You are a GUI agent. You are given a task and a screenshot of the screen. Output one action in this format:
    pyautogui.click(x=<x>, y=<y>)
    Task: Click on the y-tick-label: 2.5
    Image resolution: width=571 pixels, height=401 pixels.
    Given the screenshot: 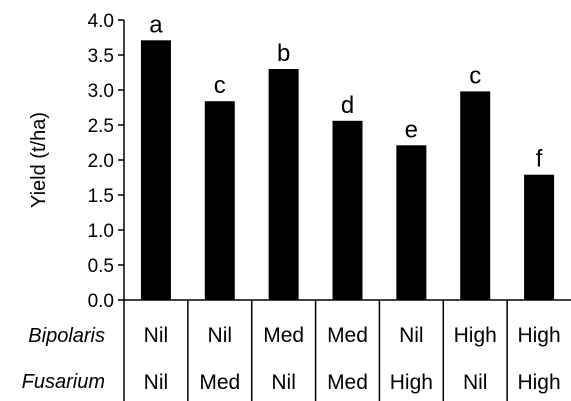 What is the action you would take?
    pyautogui.click(x=101, y=126)
    